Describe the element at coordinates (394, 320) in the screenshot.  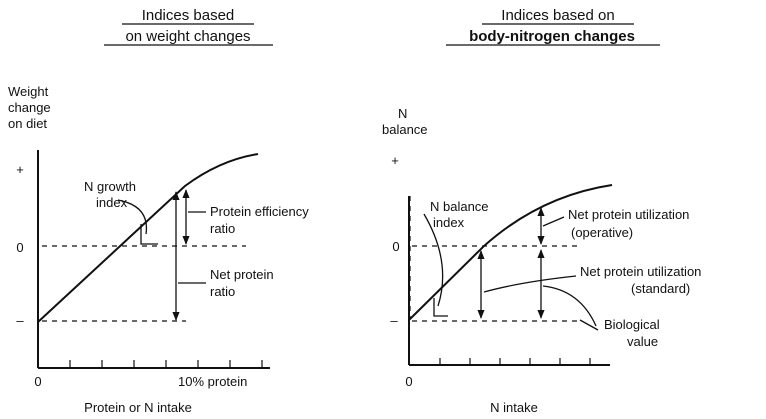
I see `right-tick-minus: –` at that location.